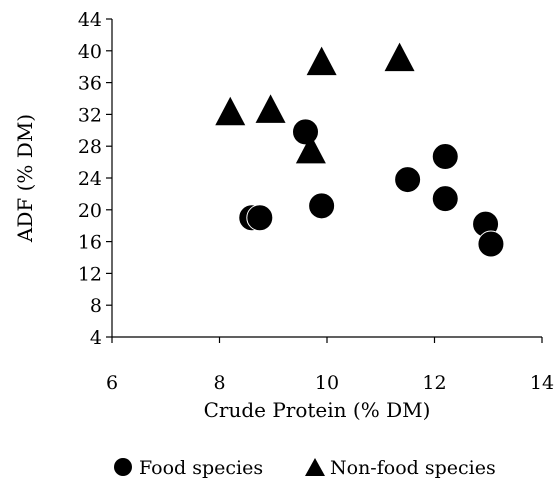 This screenshot has height=481, width=560. I want to click on x-axis-ticks: 6 8 10 12 14, so click(330, 365).